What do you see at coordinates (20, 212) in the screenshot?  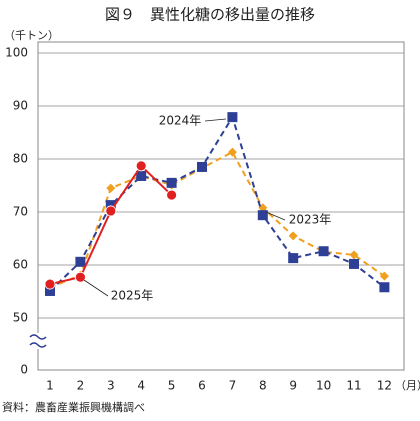 I see `y-tick-label: 70` at bounding box center [20, 212].